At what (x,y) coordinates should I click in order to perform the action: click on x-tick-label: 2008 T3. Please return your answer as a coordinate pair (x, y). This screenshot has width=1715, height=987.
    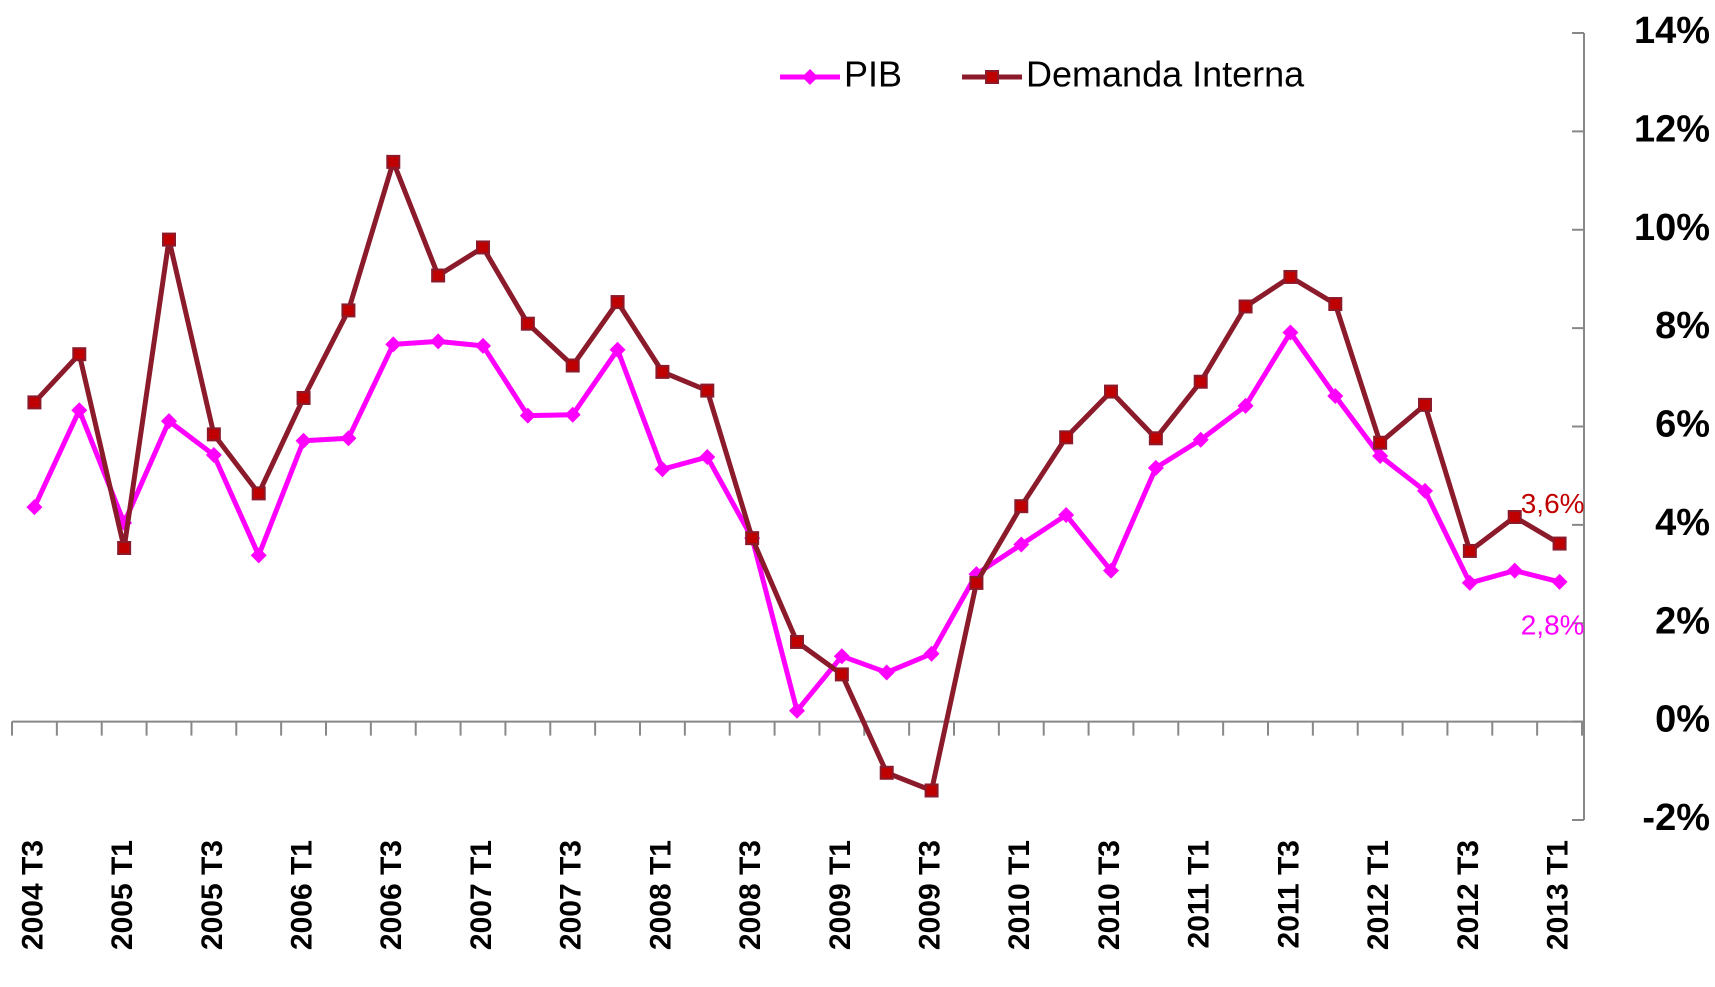
    Looking at the image, I should click on (750, 895).